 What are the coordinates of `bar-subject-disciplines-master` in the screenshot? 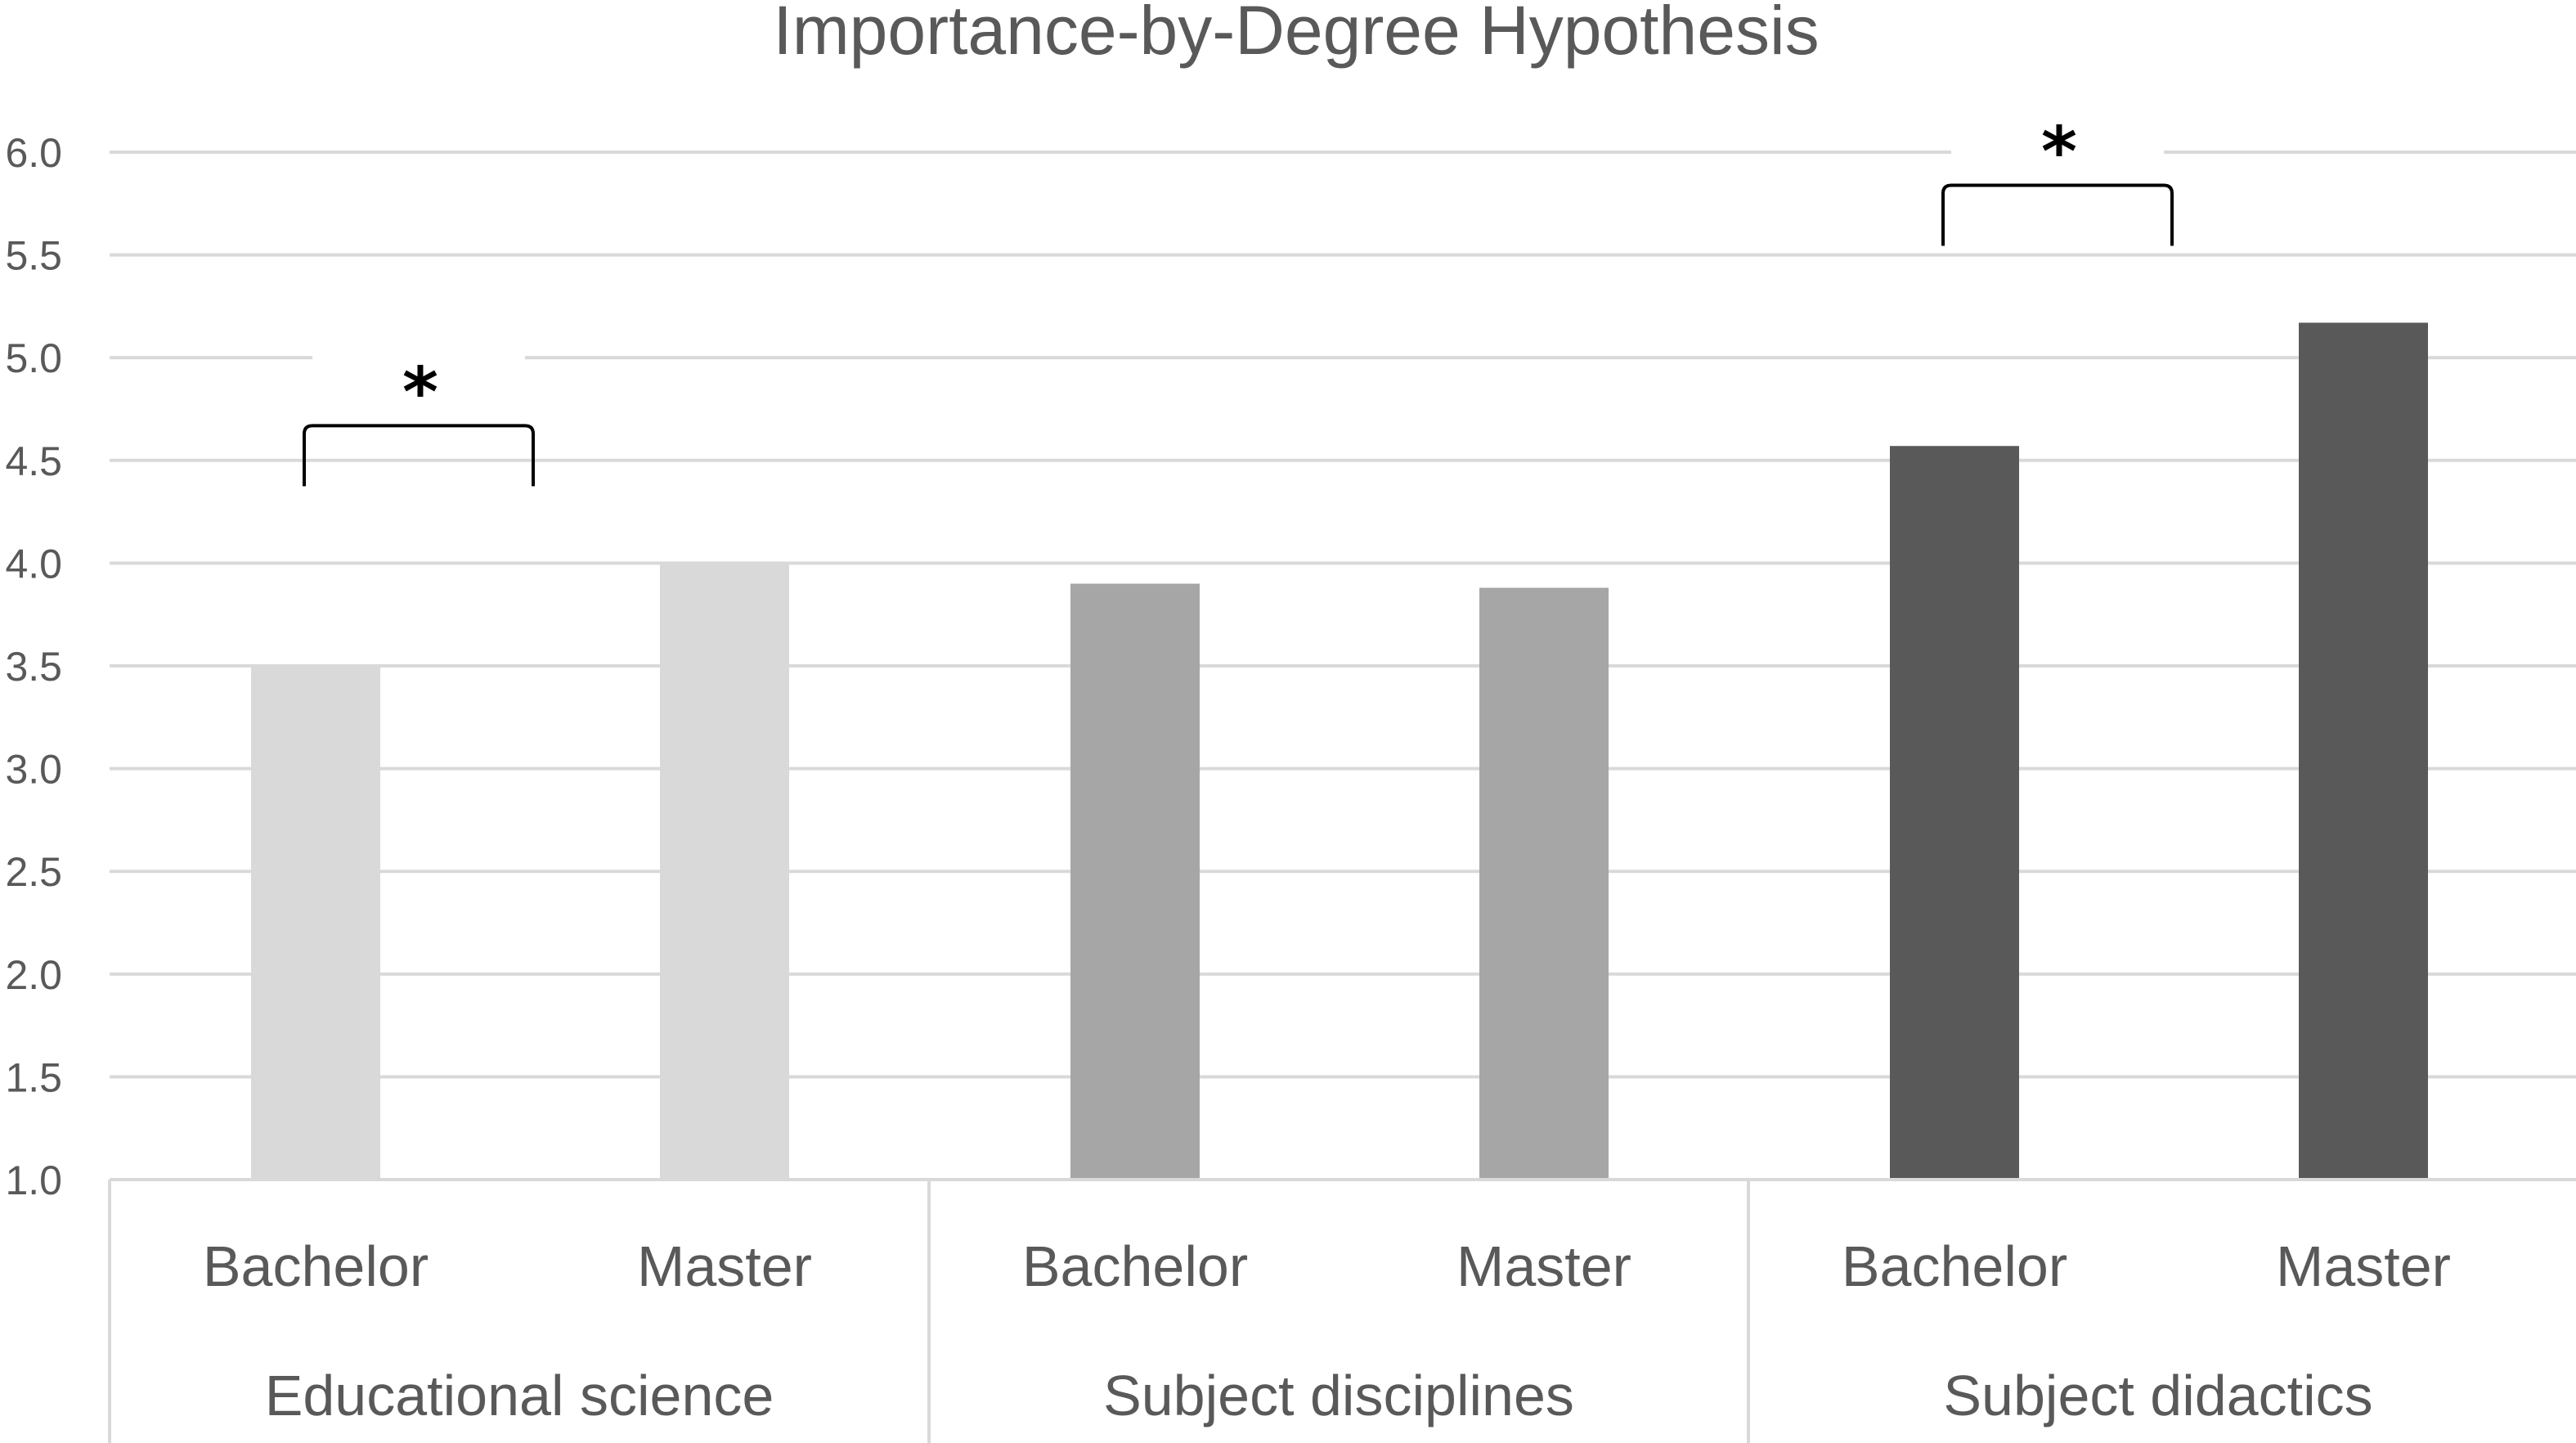 It's located at (1544, 884).